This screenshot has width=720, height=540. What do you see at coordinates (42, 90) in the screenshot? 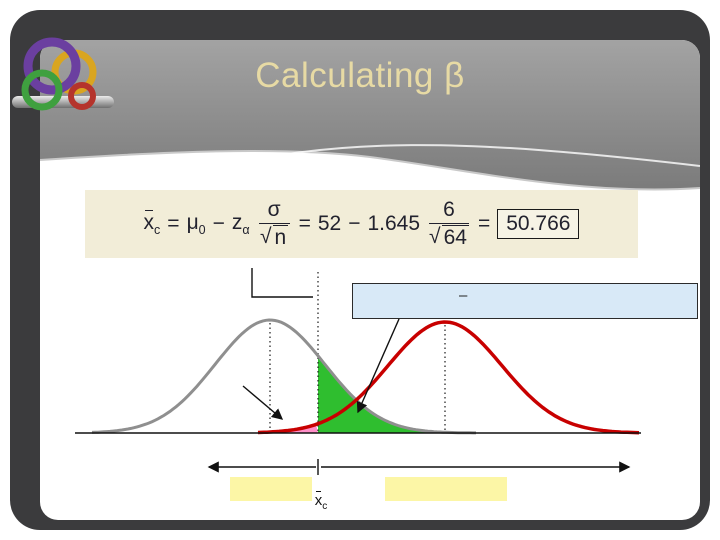
I see `green-ring` at bounding box center [42, 90].